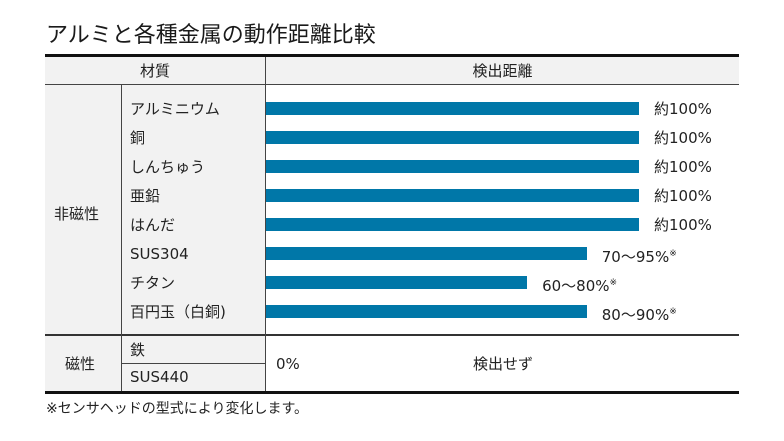 This screenshot has width=784, height=441. I want to click on header-bottom-rule, so click(392, 84).